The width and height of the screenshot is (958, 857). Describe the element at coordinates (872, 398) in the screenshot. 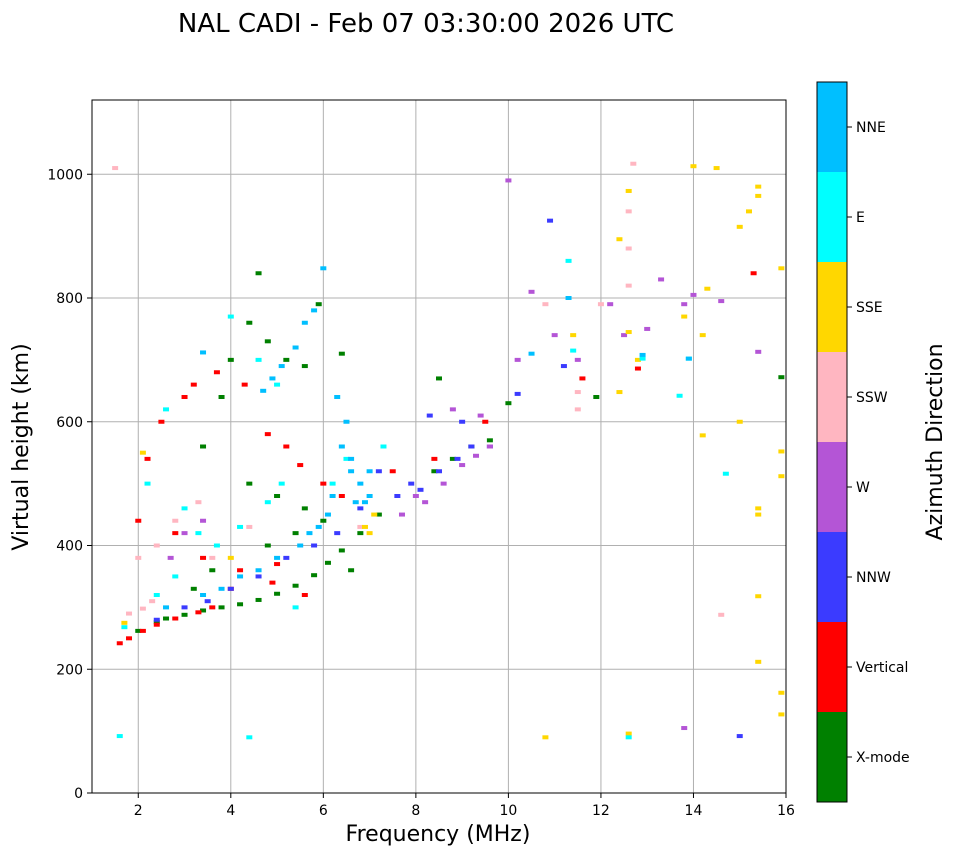

I see `colorbar-label: SSW` at that location.